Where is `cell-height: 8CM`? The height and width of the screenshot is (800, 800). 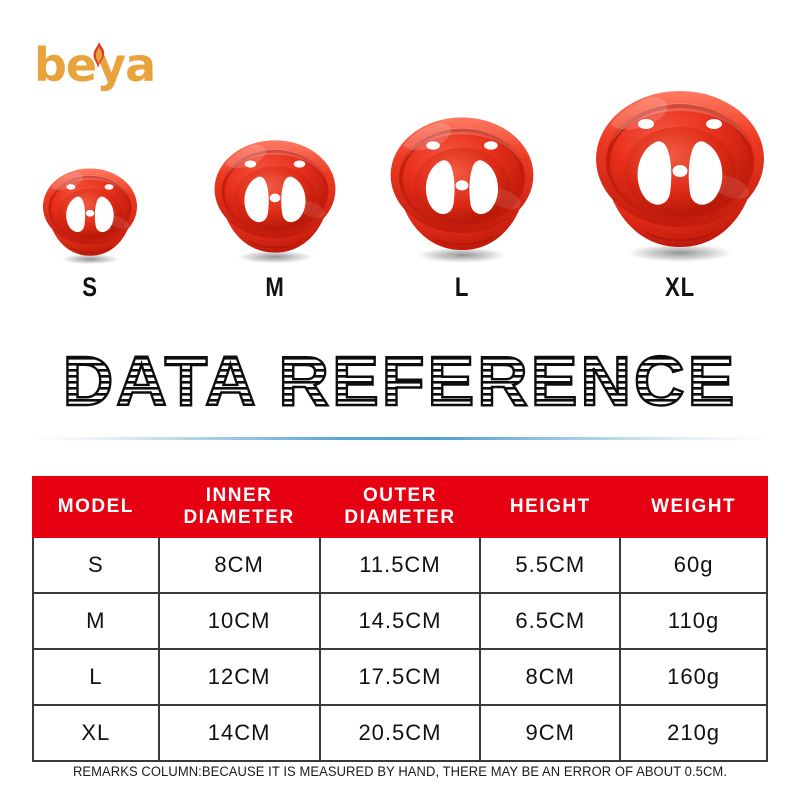
cell-height: 8CM is located at coordinates (550, 677).